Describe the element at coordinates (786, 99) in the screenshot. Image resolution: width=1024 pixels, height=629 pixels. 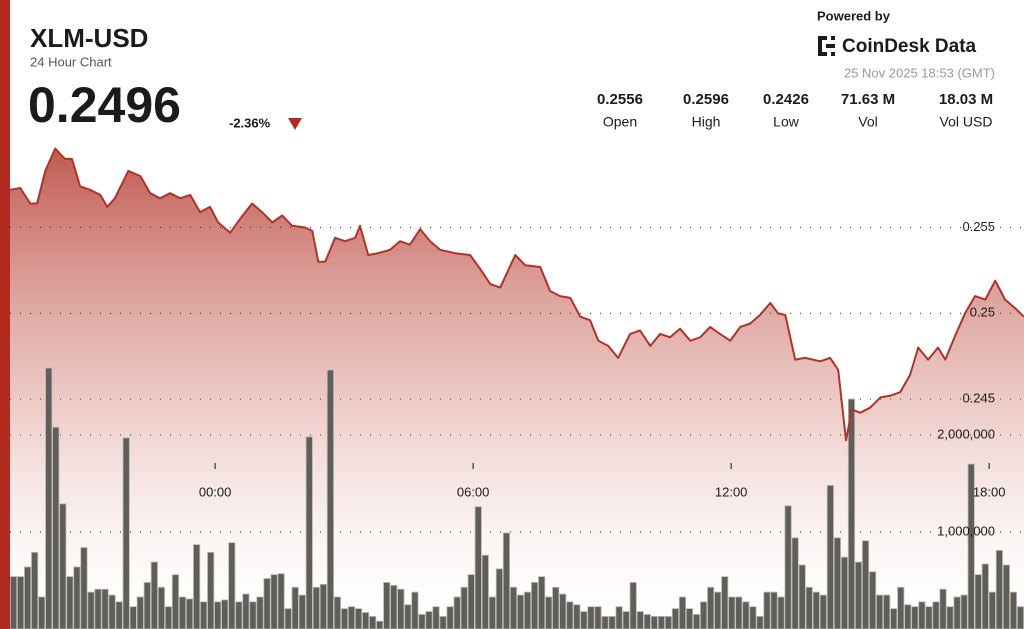
I see `stat-value: 0.2426` at that location.